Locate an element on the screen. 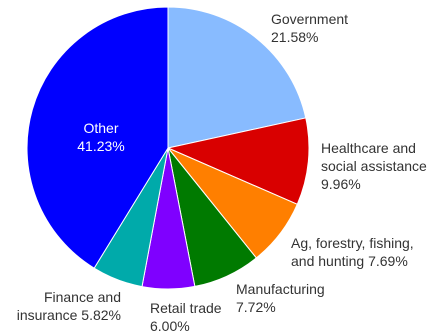  pie-label-healthcare-and-social-assistance: Healthcare and social assistance 9.96% is located at coordinates (374, 166).